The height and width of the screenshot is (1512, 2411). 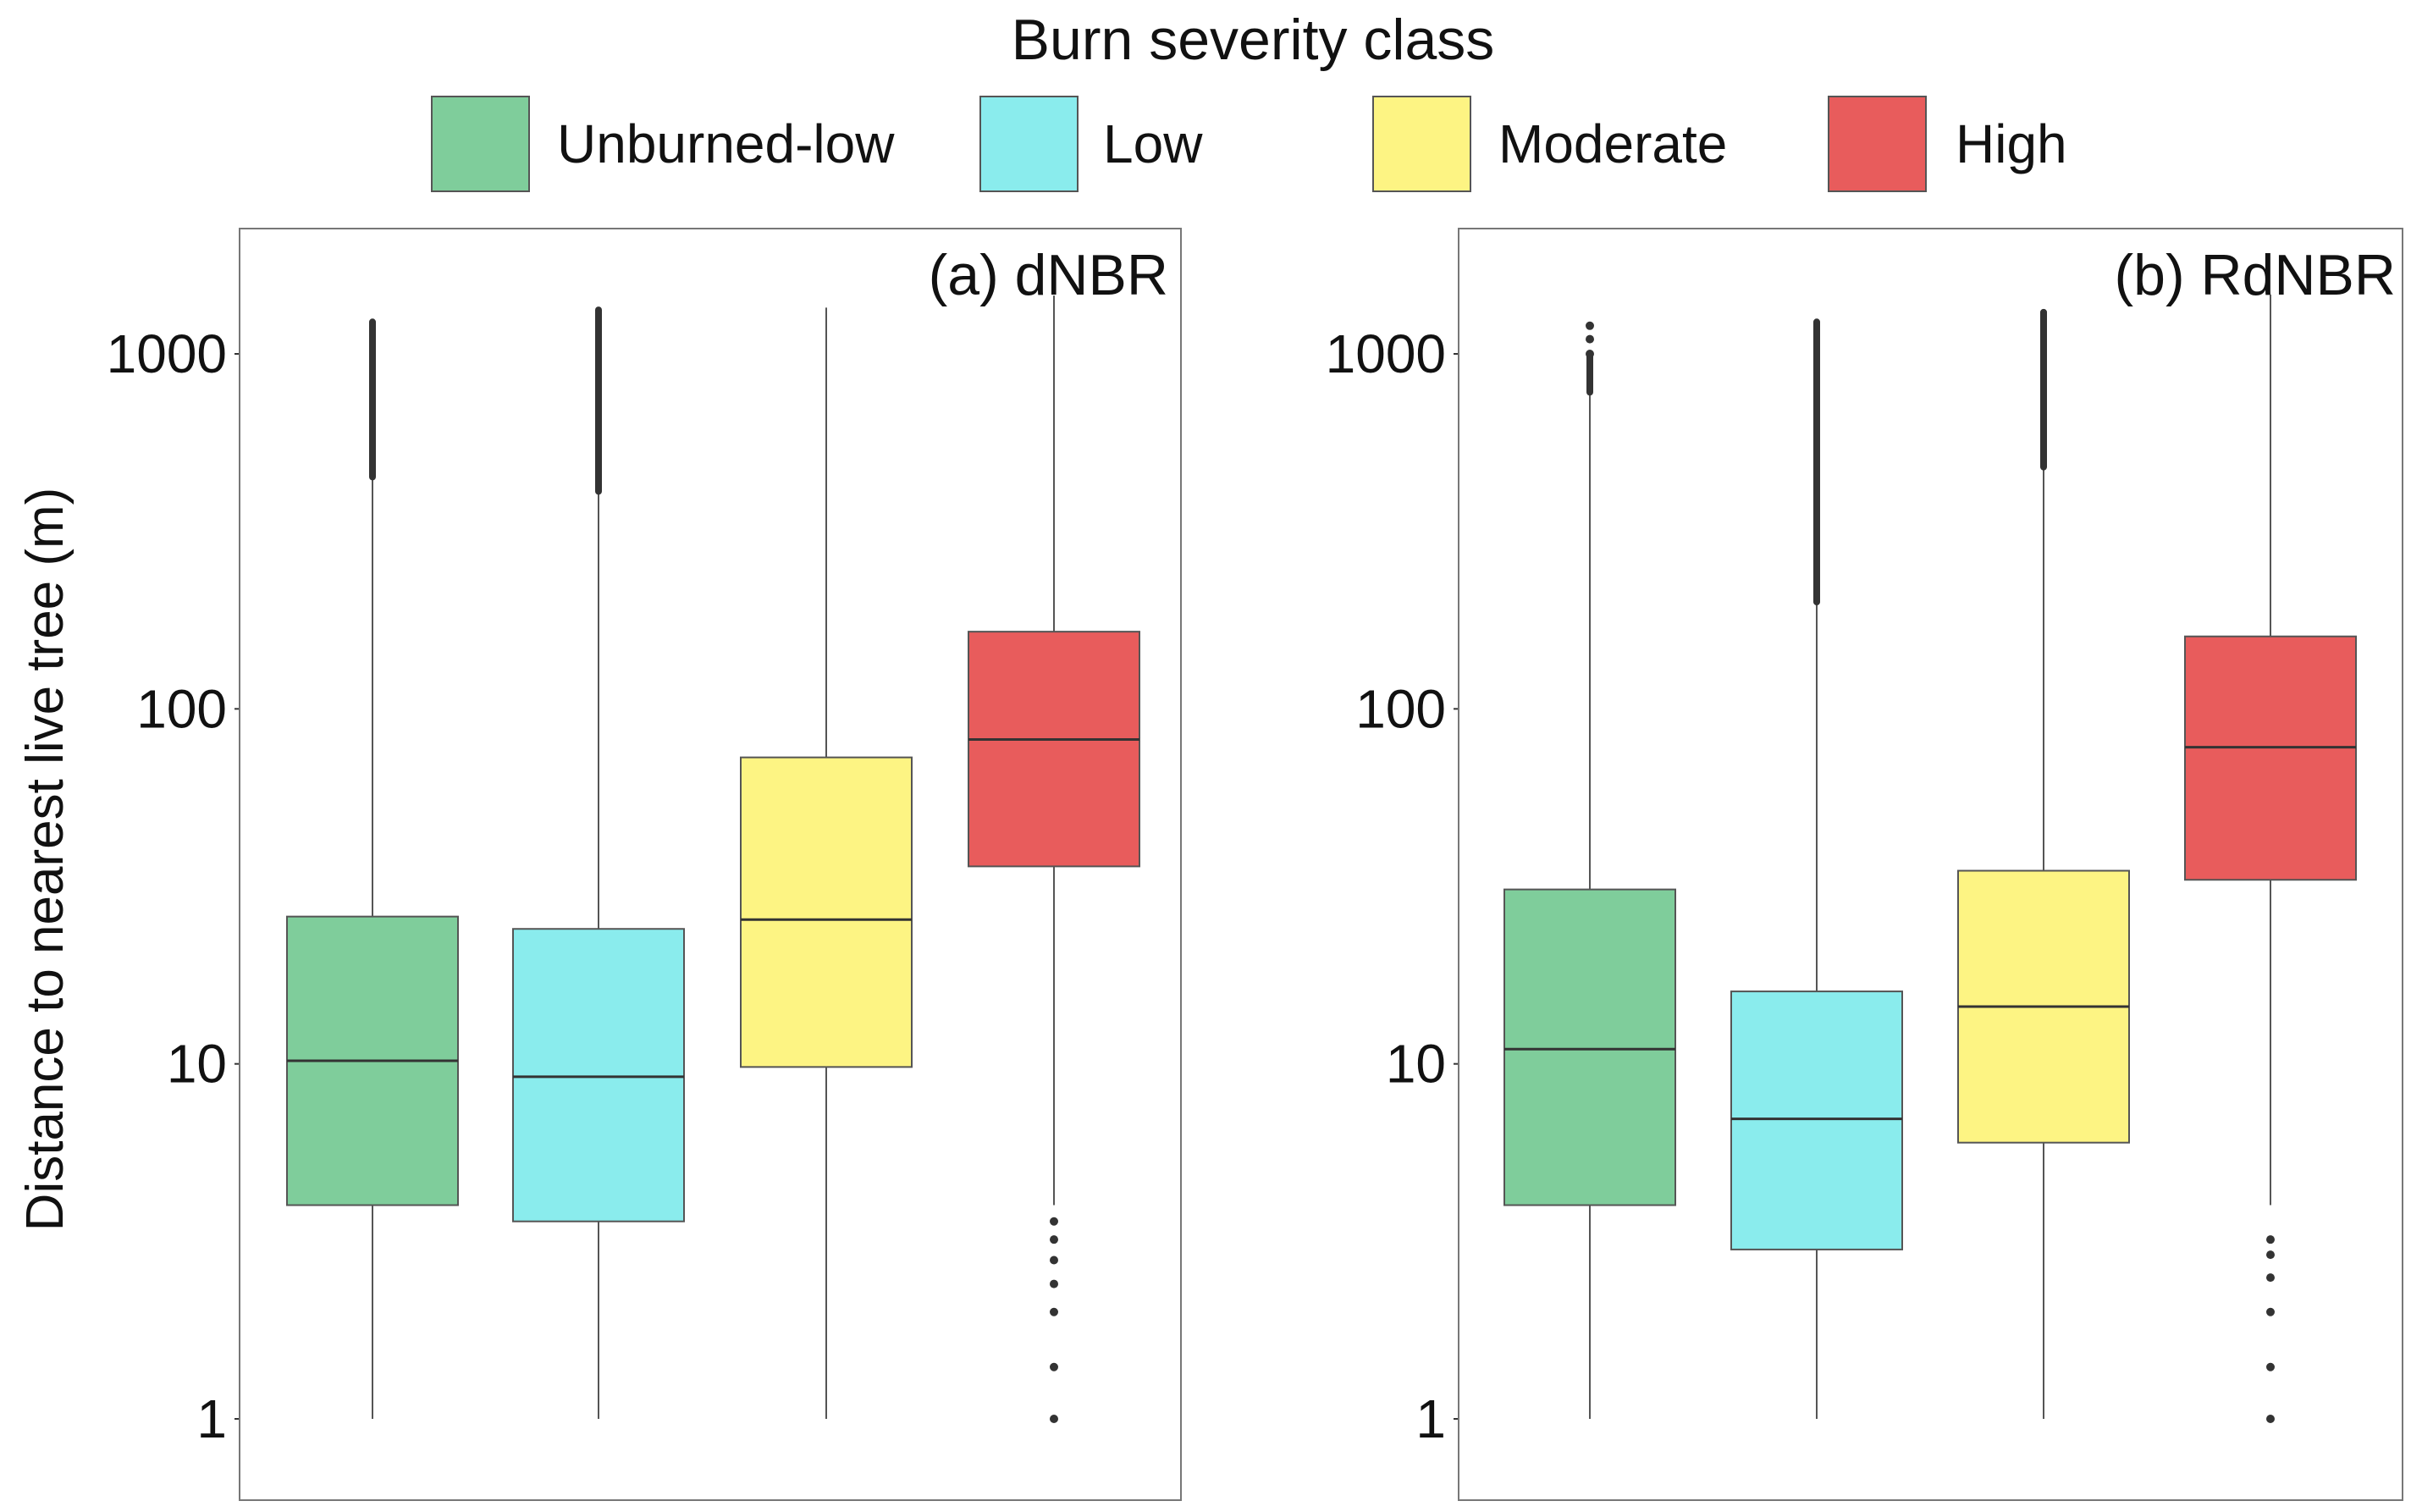 What do you see at coordinates (1054, 749) in the screenshot?
I see `panel-a-high-box` at bounding box center [1054, 749].